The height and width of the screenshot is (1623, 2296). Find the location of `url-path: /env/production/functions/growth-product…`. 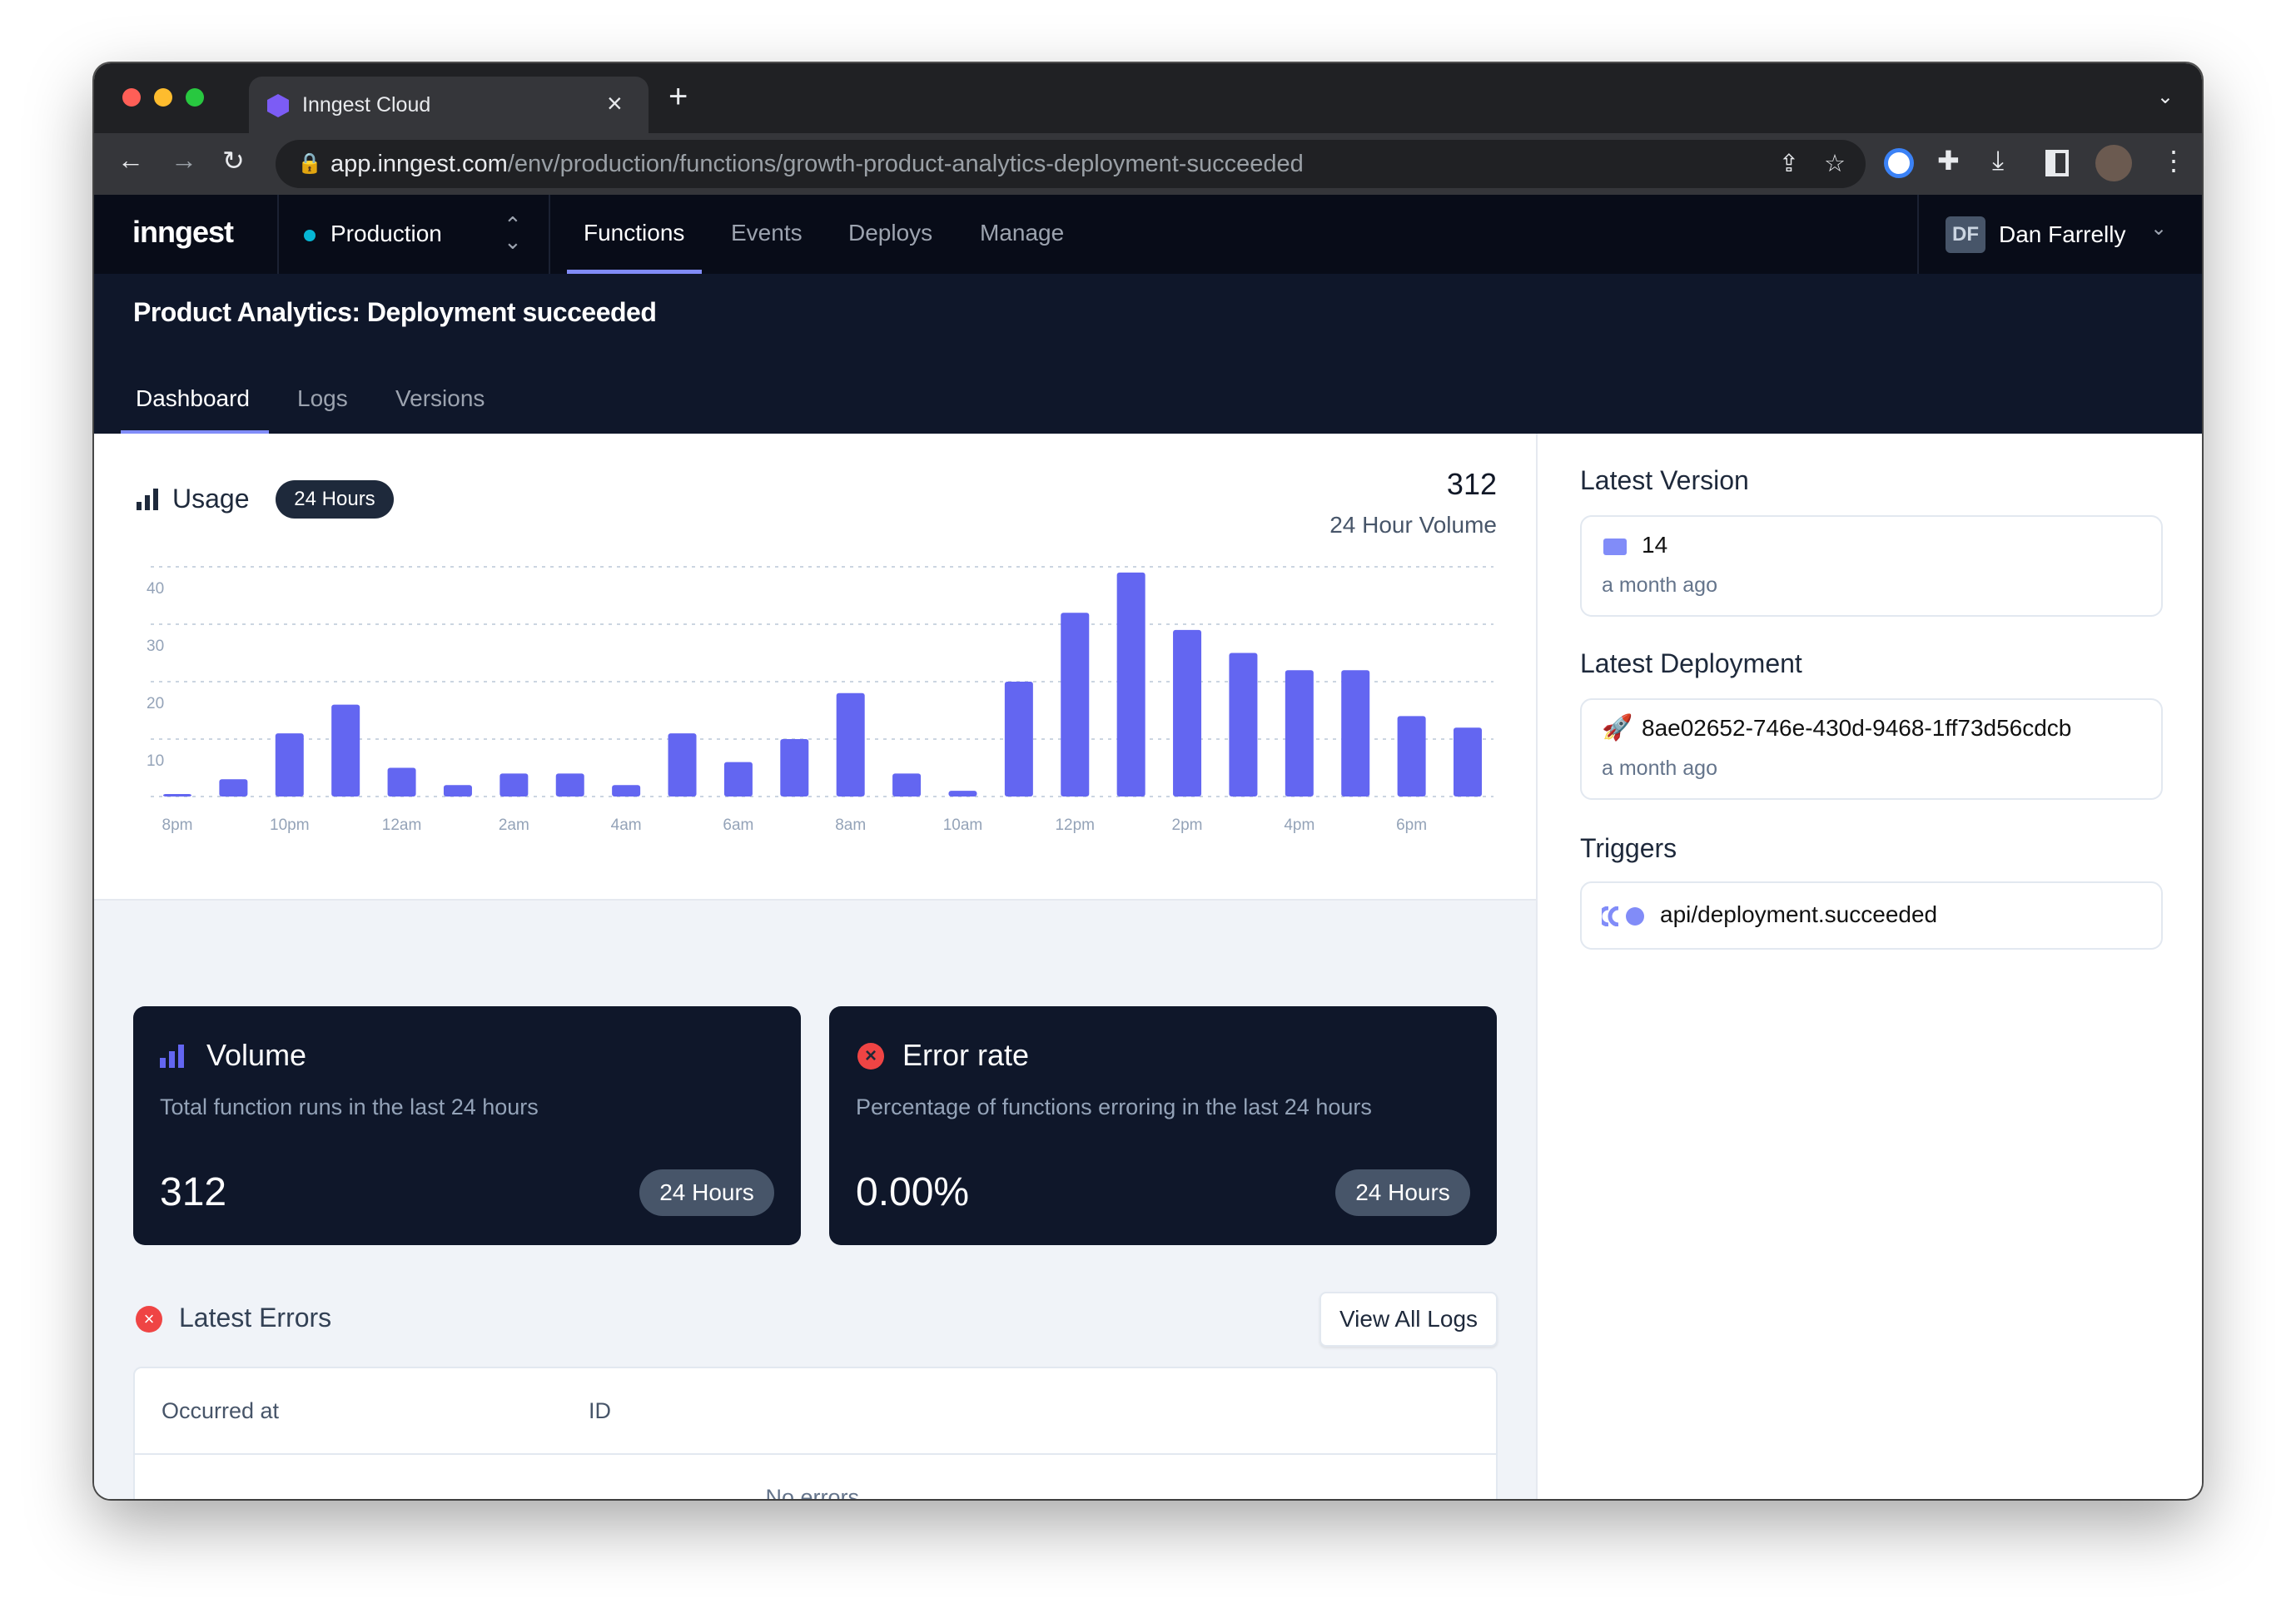

url-path: /env/production/functions/growth-product… is located at coordinates (905, 164).